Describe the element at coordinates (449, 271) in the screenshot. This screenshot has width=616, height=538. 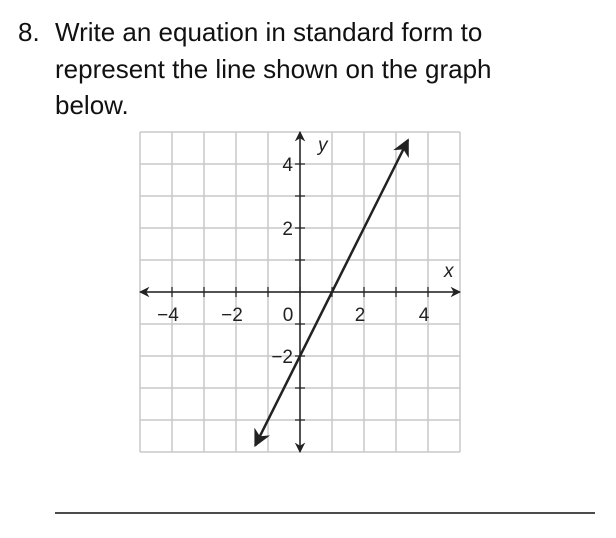
I see `x-axis-label: x` at that location.